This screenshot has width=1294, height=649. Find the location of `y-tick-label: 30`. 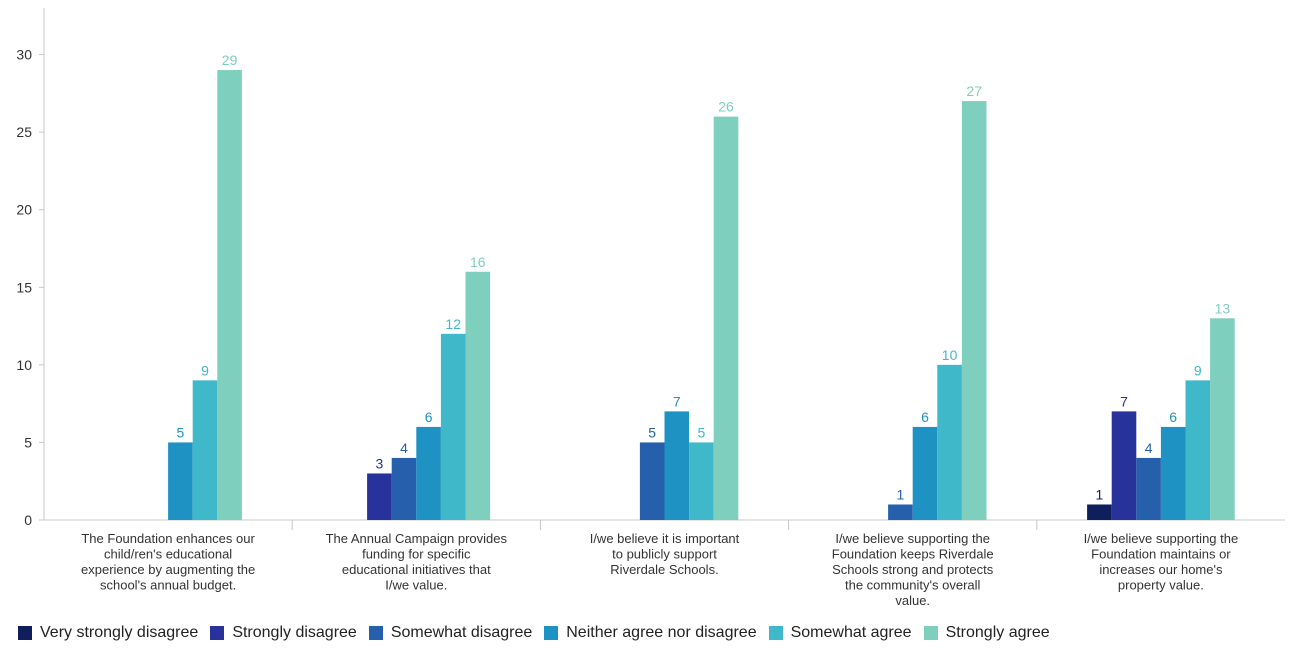

y-tick-label: 30 is located at coordinates (24, 55).